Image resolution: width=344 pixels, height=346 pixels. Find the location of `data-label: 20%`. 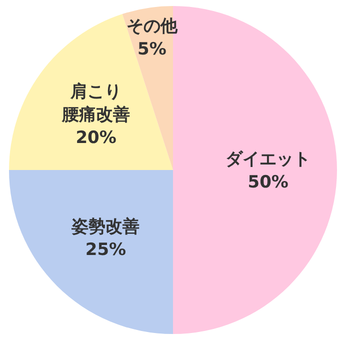

data-label: 20% is located at coordinates (96, 138).